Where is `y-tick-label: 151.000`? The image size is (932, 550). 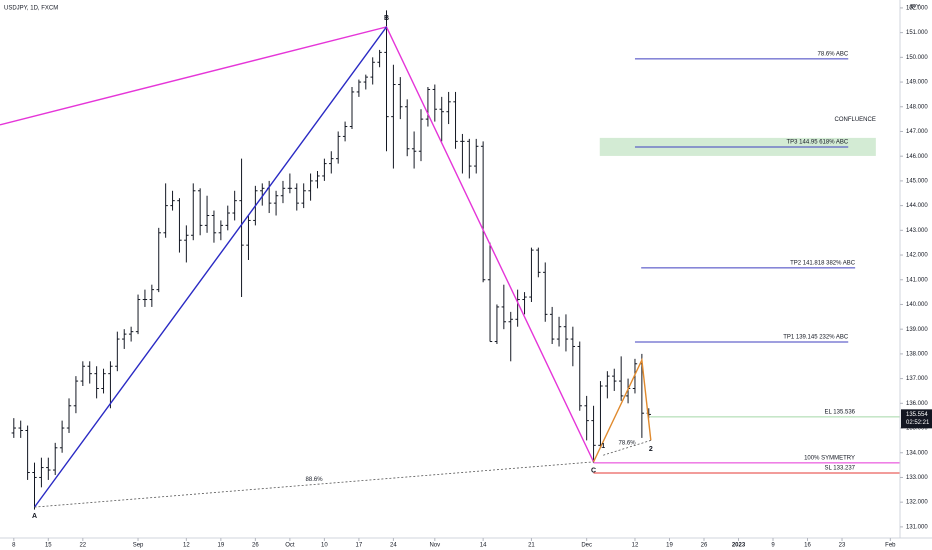
y-tick-label: 151.000 is located at coordinates (917, 33).